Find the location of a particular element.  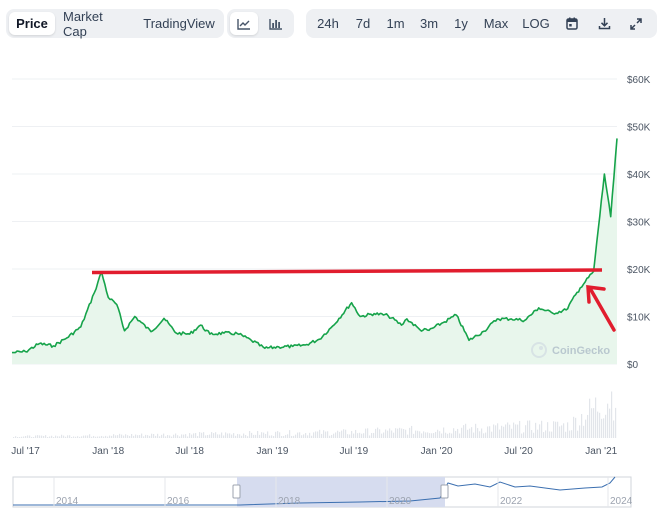

expand-button is located at coordinates (636, 23).